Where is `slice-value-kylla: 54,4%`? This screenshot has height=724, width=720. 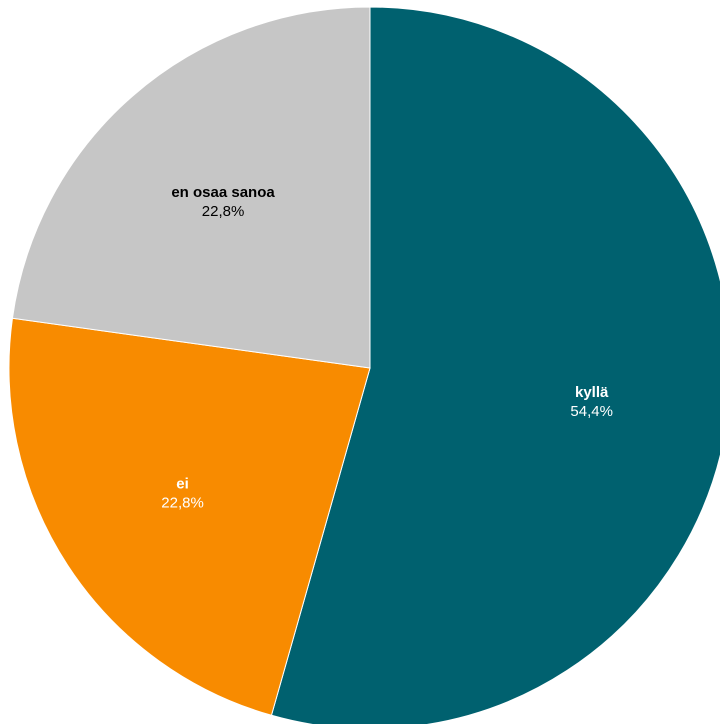
slice-value-kylla: 54,4% is located at coordinates (591, 411).